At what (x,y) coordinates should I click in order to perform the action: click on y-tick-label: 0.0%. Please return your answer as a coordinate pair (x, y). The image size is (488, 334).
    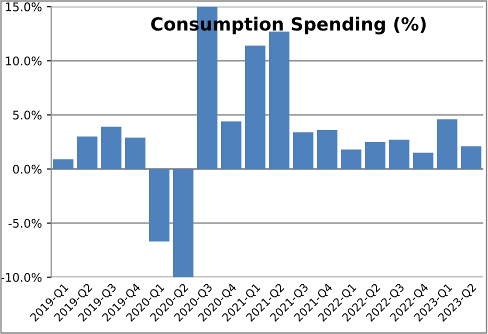
    Looking at the image, I should click on (27, 169).